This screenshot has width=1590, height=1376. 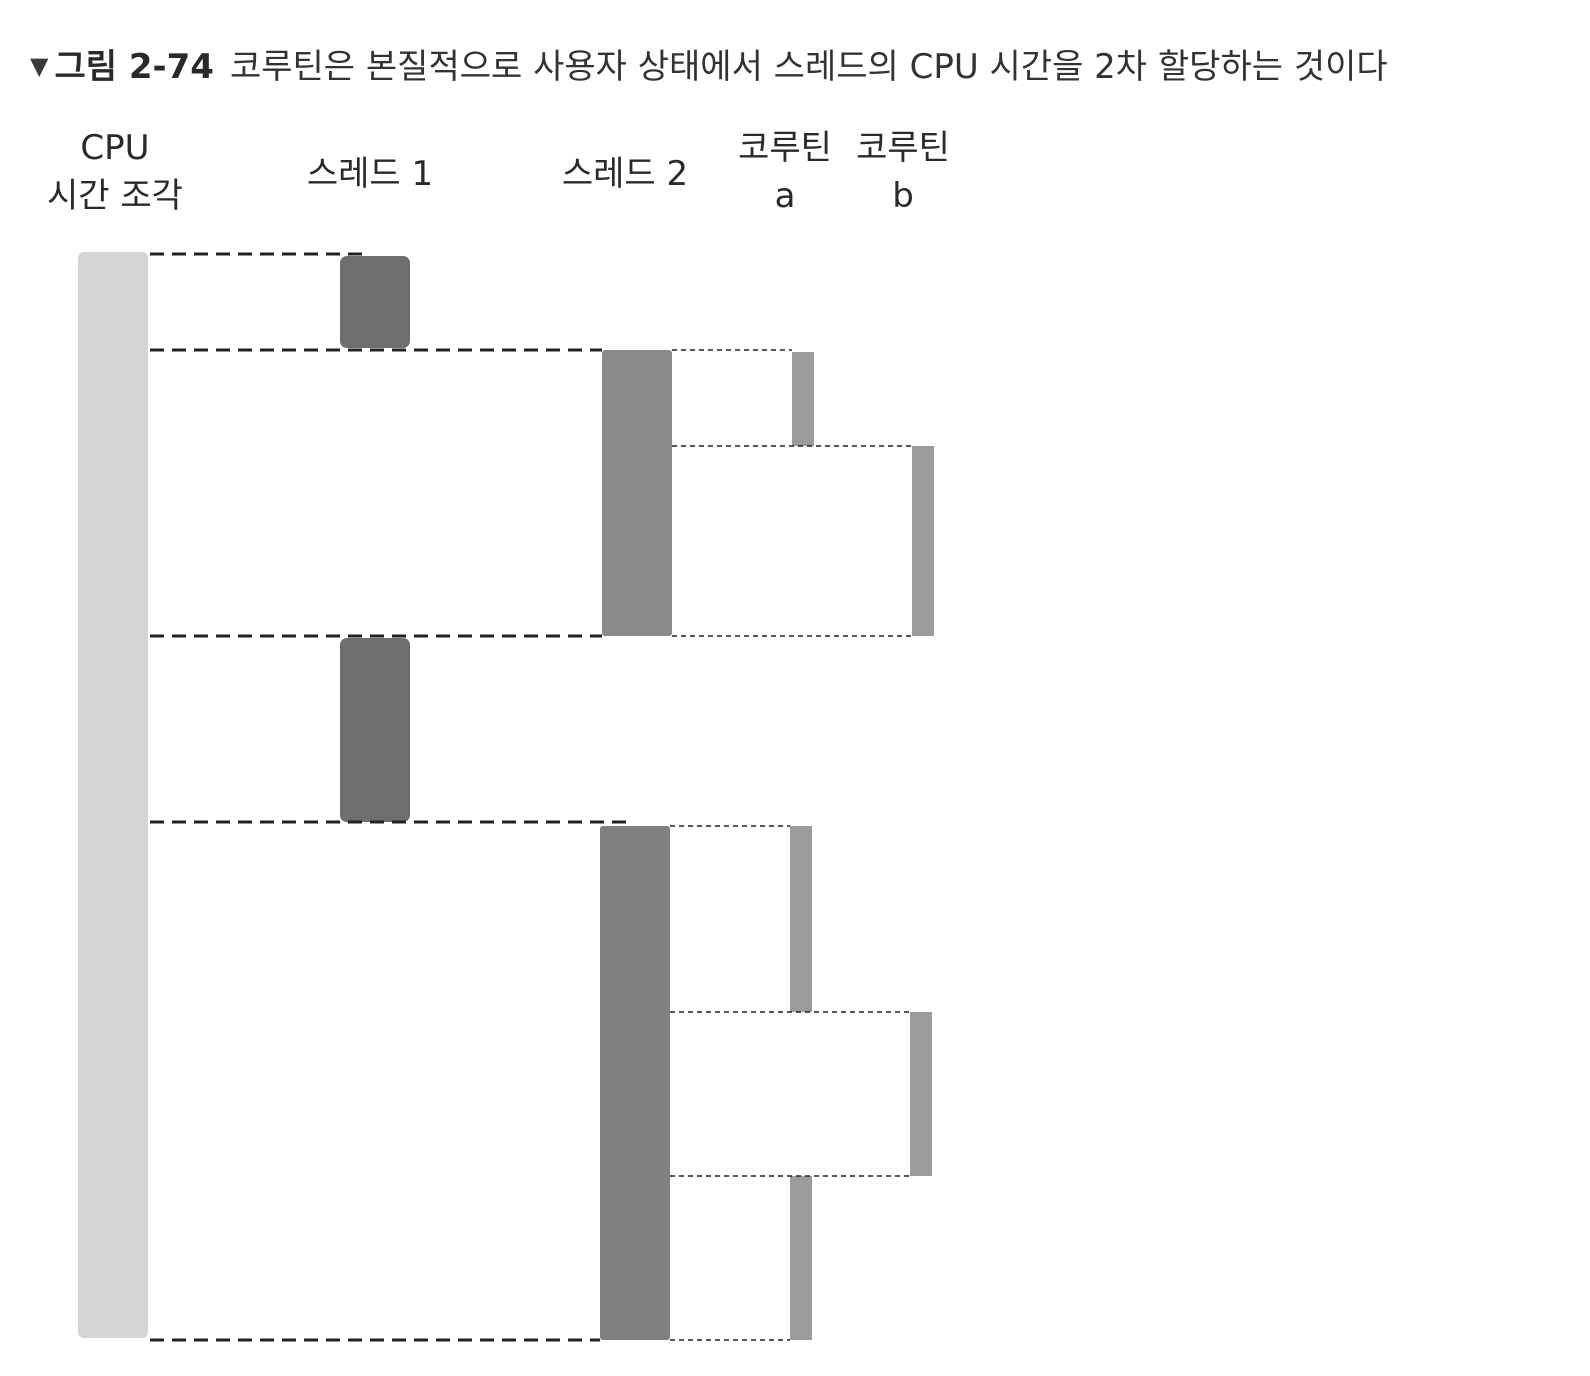 I want to click on cpu-time-bar, so click(x=113, y=795).